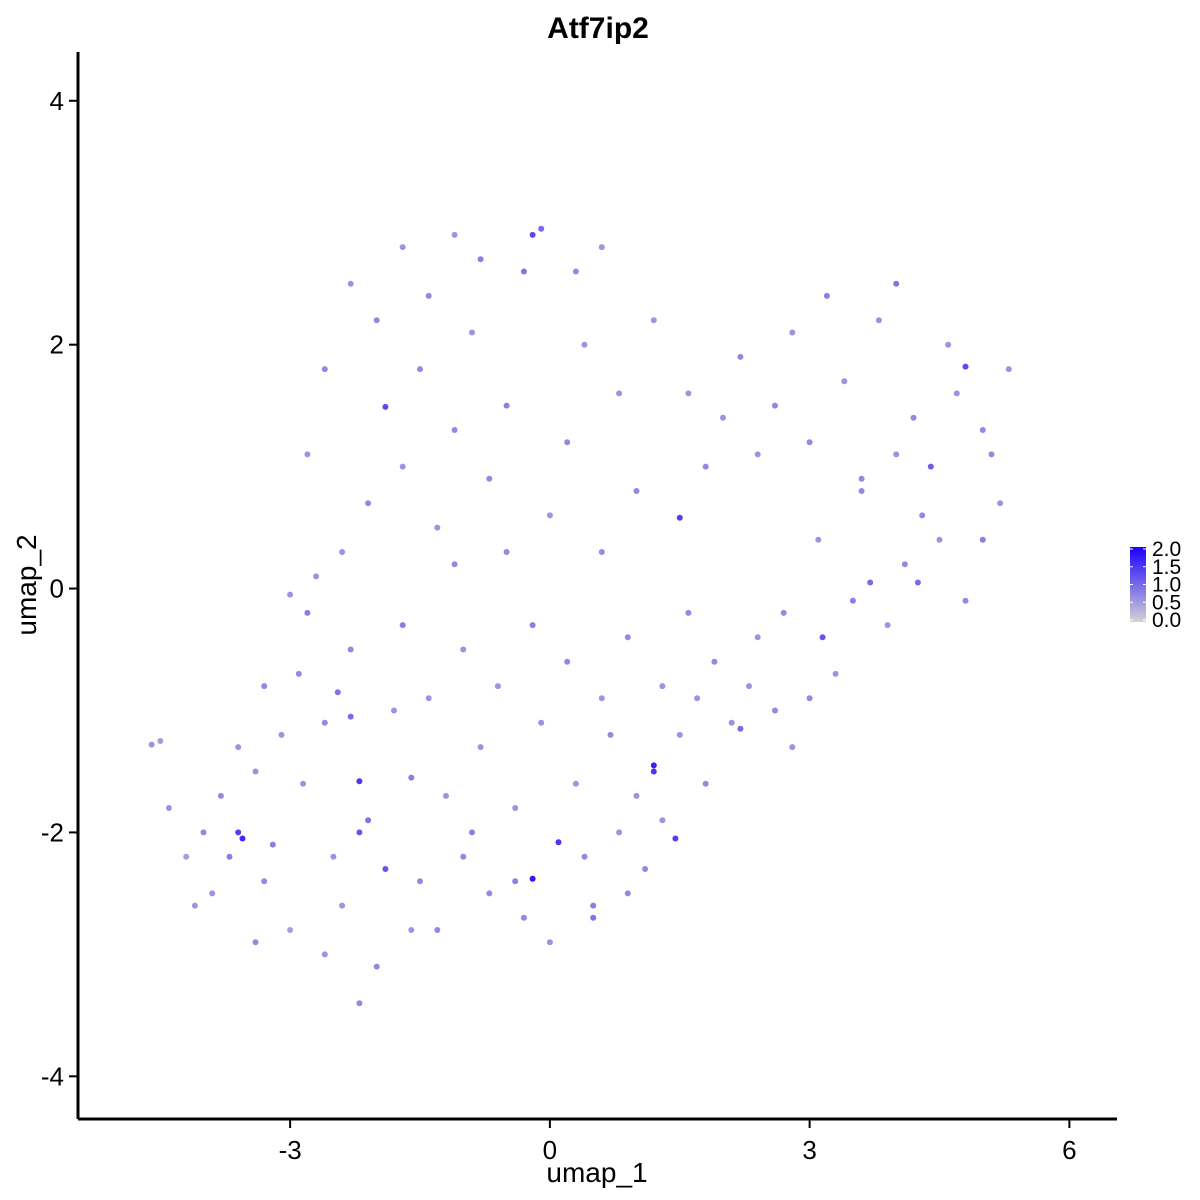 This screenshot has height=1200, width=1200. Describe the element at coordinates (57, 589) in the screenshot. I see `y-tick-label: 0` at that location.